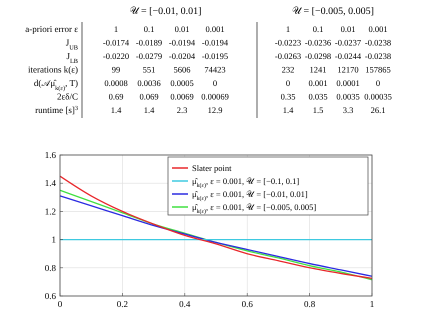  Describe the element at coordinates (50, 211) in the screenshot. I see `y-tick-label: 1.2` at that location.